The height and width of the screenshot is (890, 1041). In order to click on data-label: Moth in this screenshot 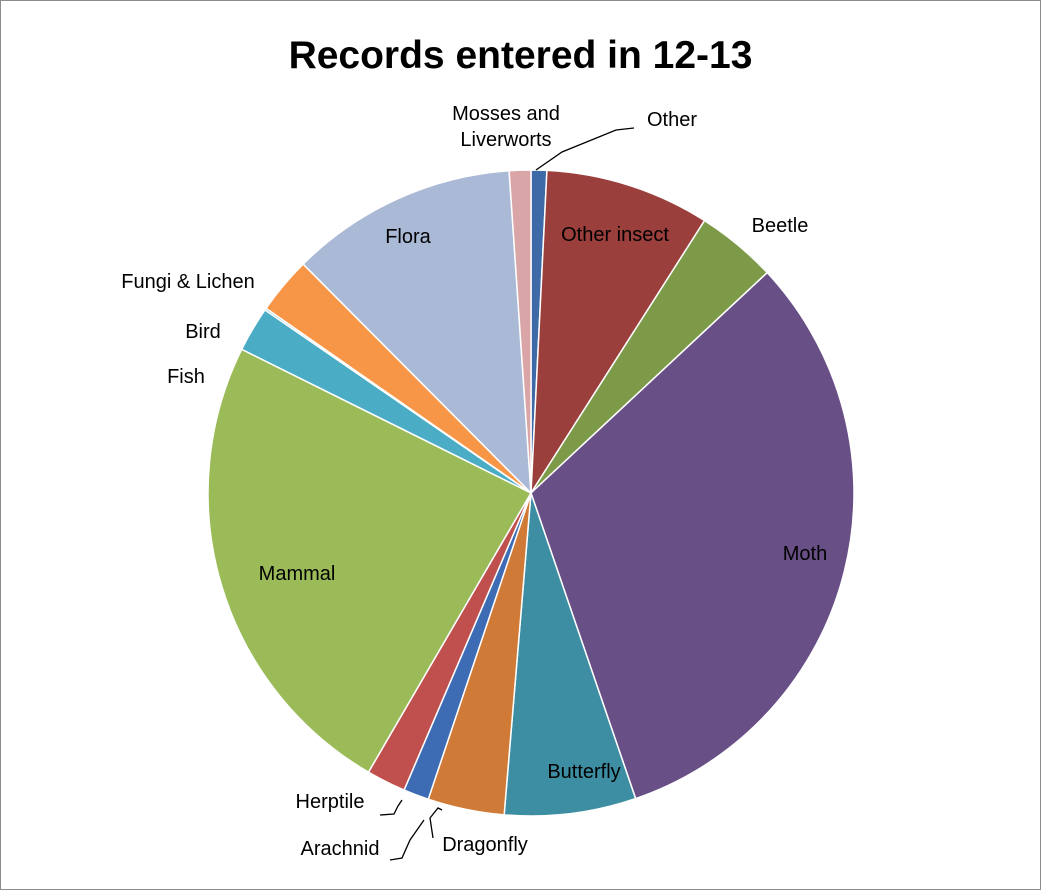, I will do `click(805, 554)`.